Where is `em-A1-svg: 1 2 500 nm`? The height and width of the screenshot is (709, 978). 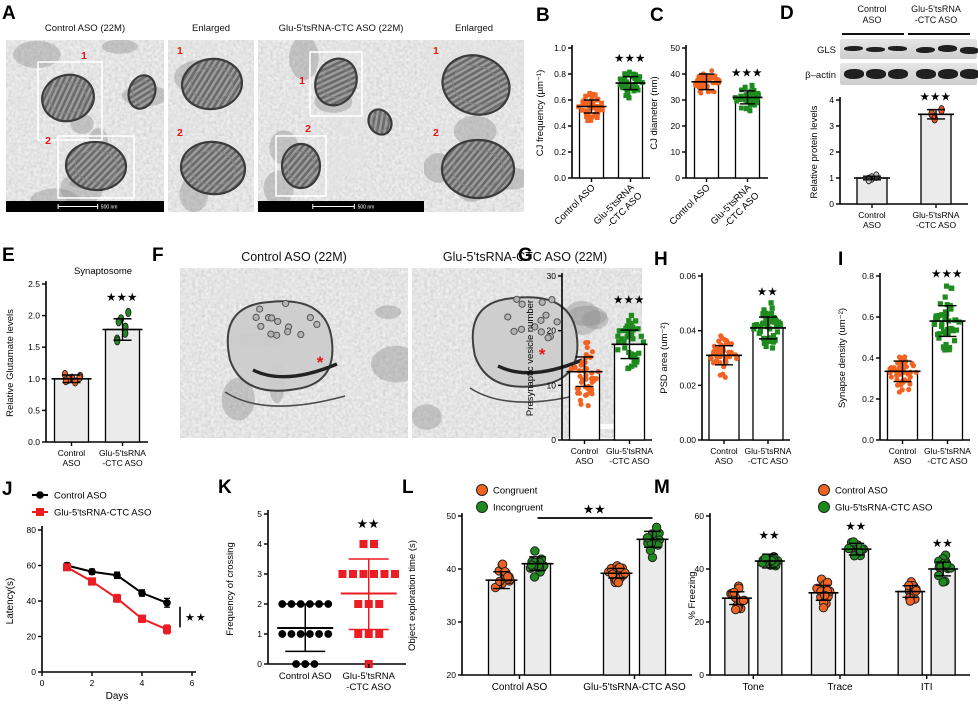 em-A1-svg: 1 2 500 nm is located at coordinates (87, 126).